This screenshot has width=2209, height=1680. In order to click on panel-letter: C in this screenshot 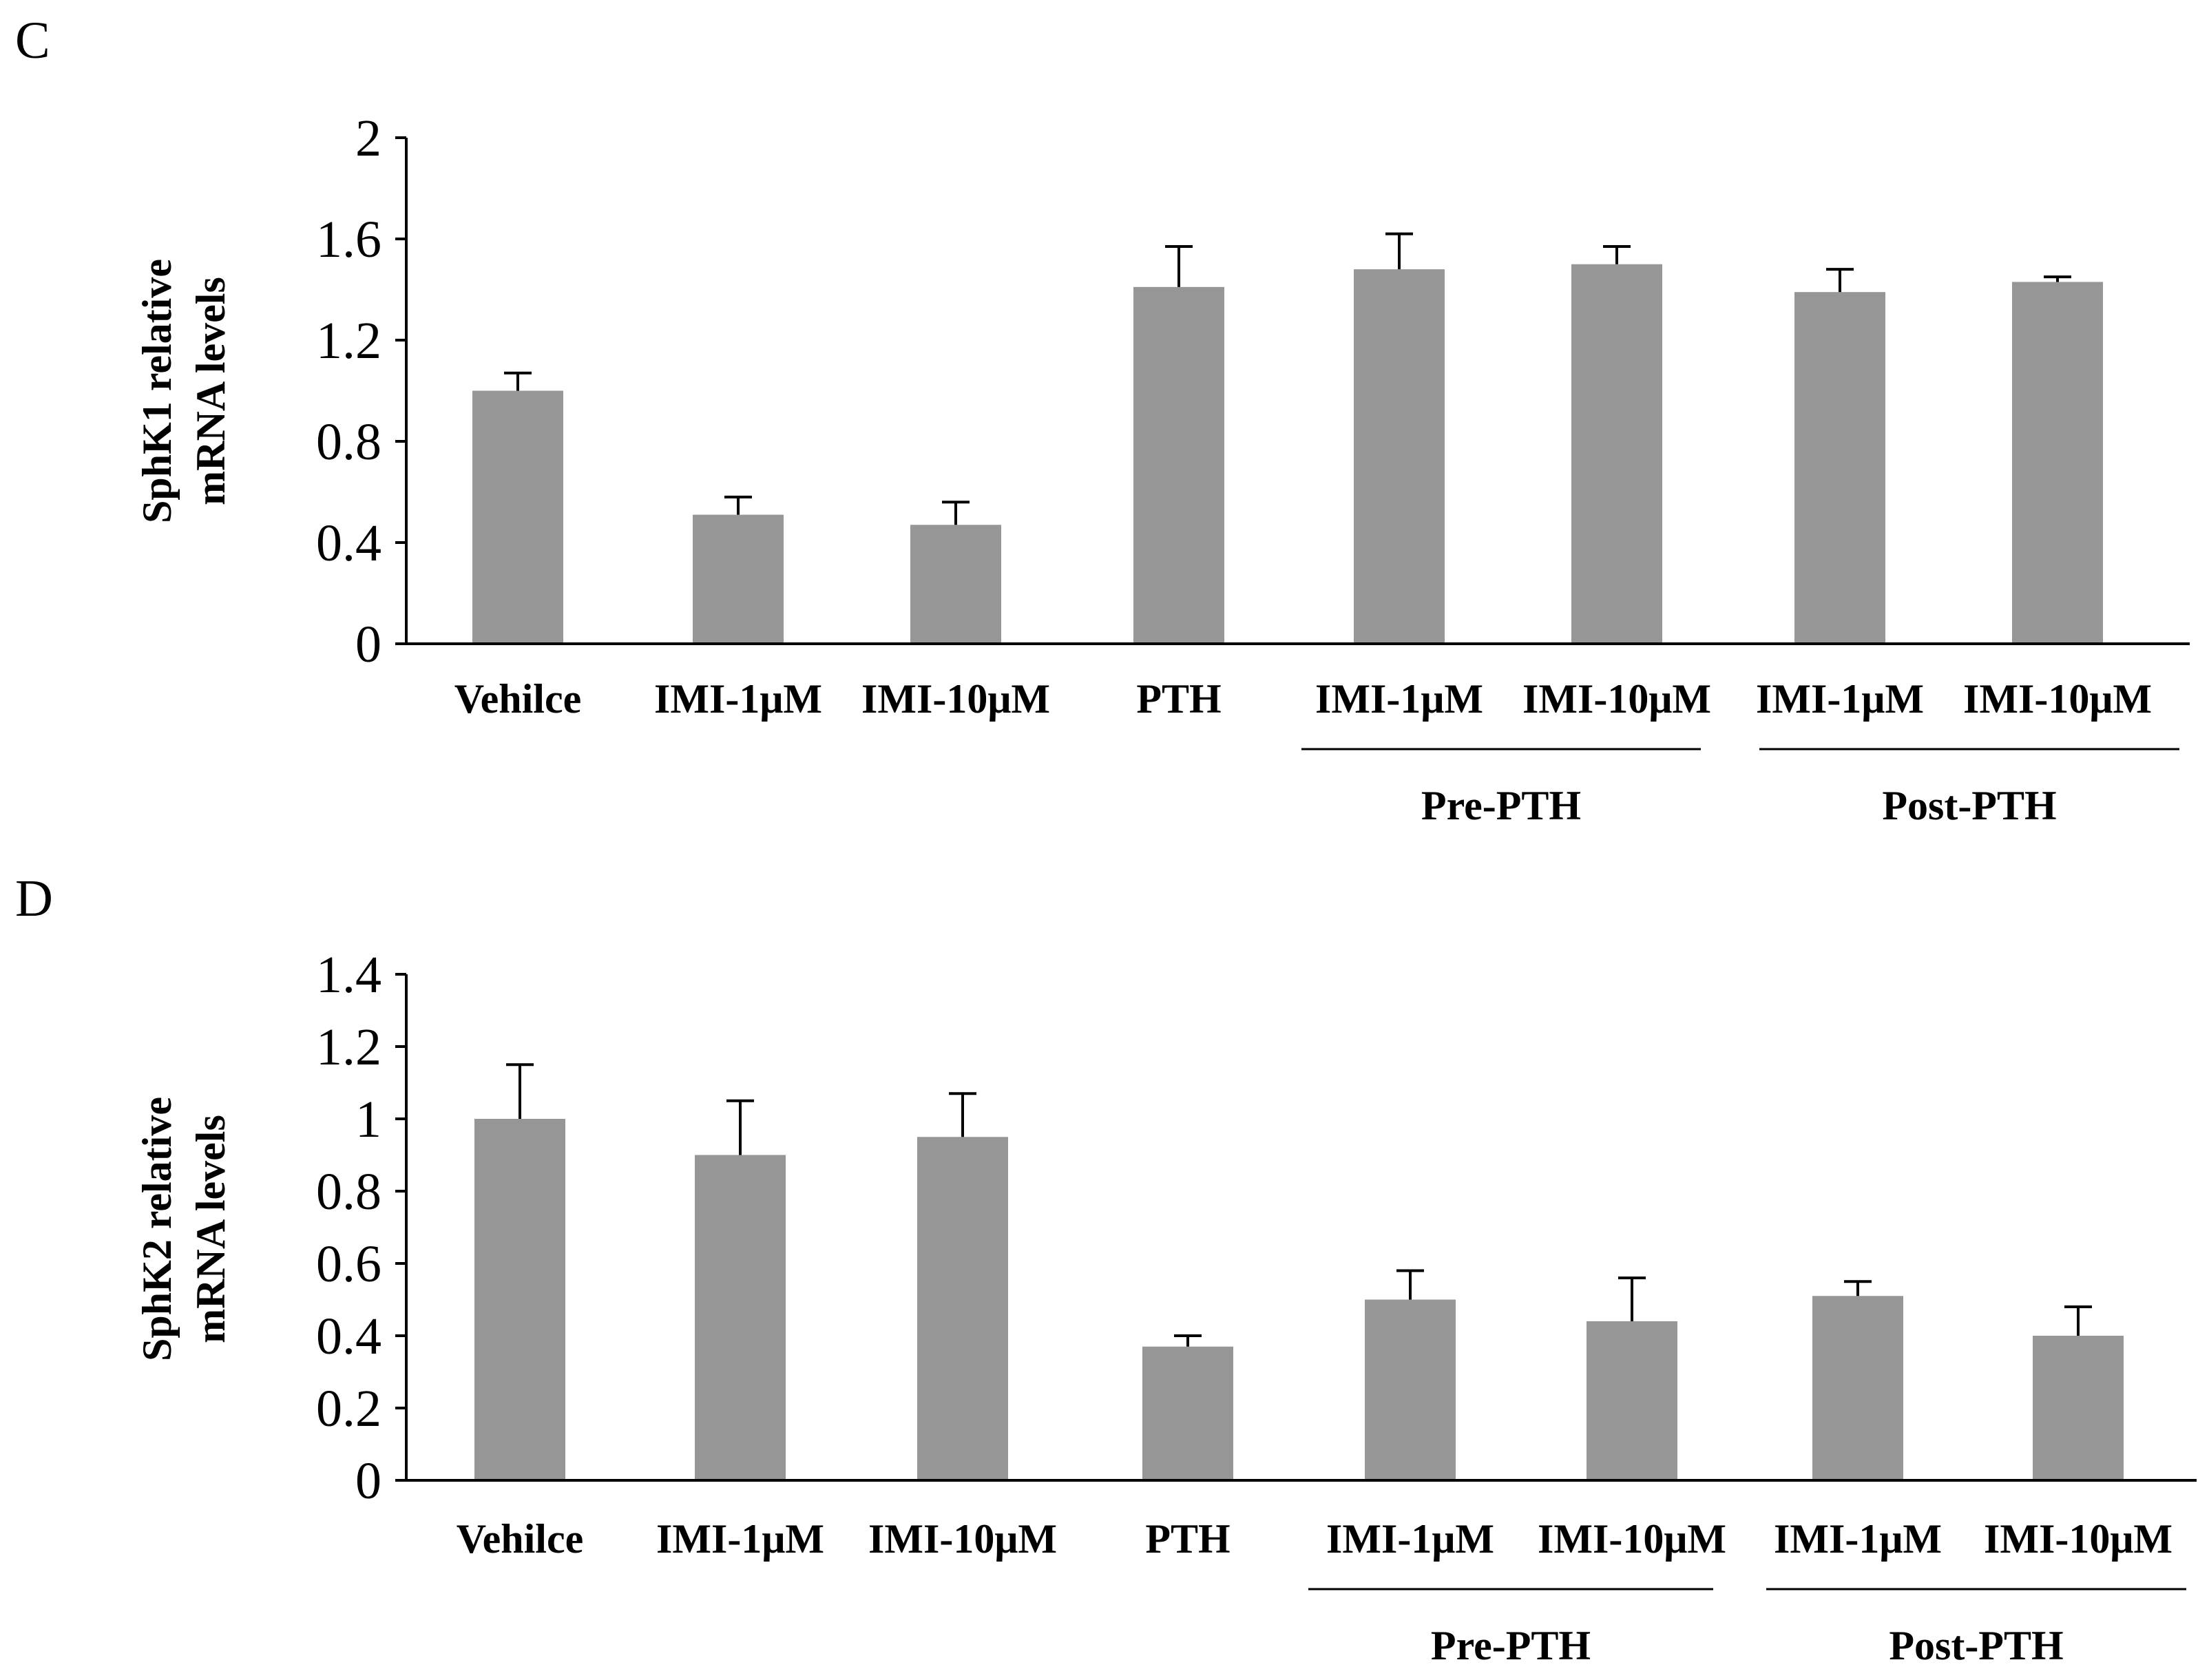, I will do `click(32, 41)`.